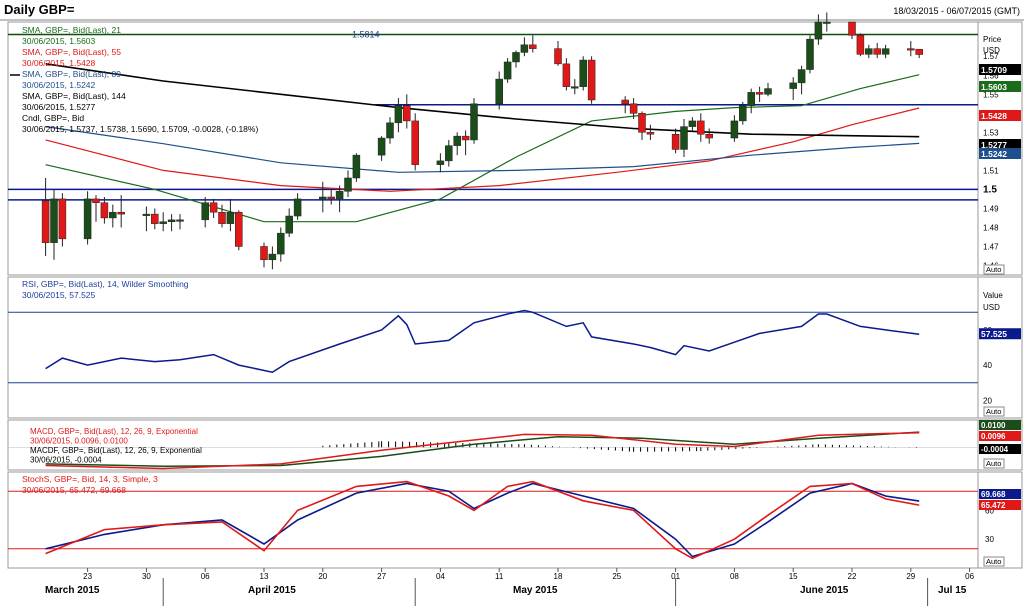 This screenshot has width=1024, height=610. I want to click on macd-line, so click(482, 450).